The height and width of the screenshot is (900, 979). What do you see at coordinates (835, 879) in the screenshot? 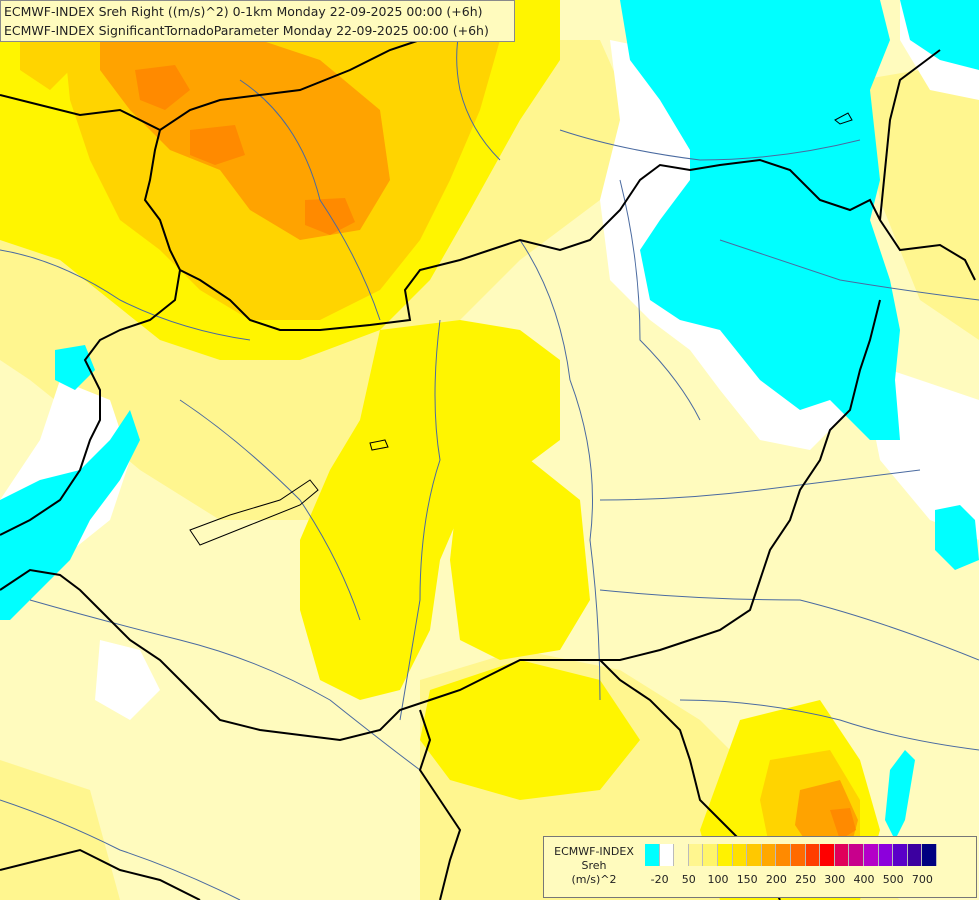
I see `legend-tick-label: 300` at bounding box center [835, 879].